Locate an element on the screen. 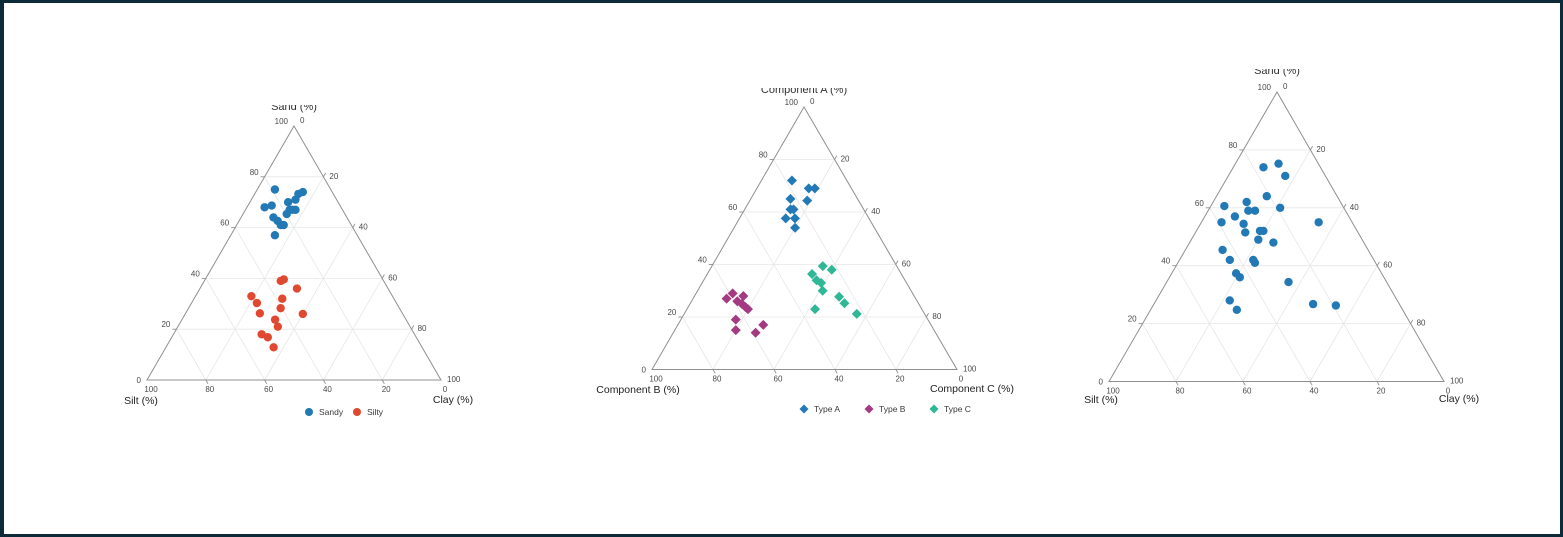 This screenshot has height=537, width=1563. svg-text: 0 is located at coordinates (302, 120).